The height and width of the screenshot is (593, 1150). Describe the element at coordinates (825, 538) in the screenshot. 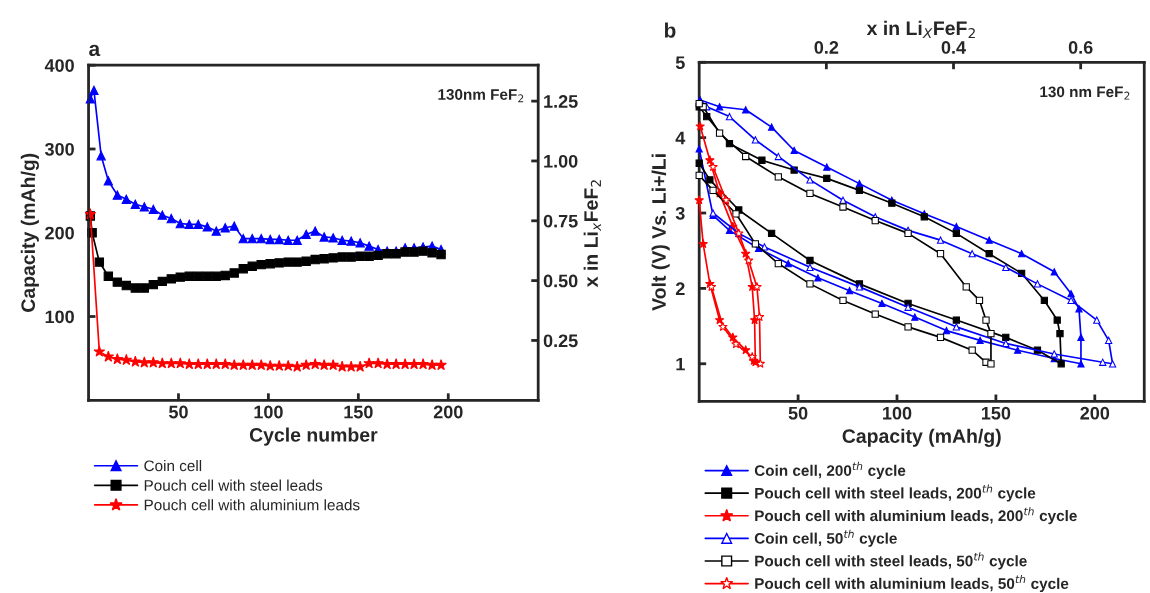

I see `legend-label: Coin cell, 50$^{th}$ cycle` at that location.